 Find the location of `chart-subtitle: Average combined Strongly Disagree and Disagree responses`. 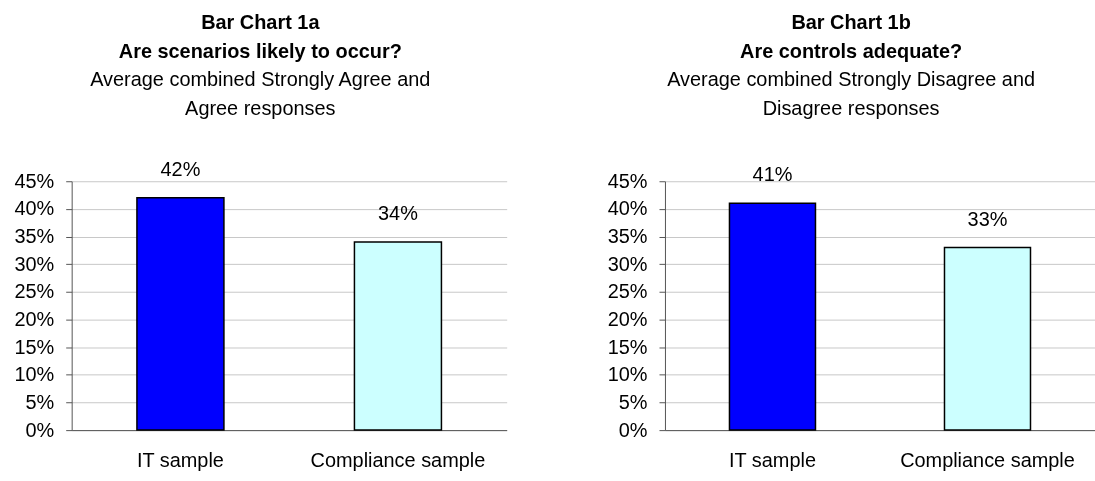

chart-subtitle: Average combined Strongly Disagree and Disagree responses is located at coordinates (851, 93).